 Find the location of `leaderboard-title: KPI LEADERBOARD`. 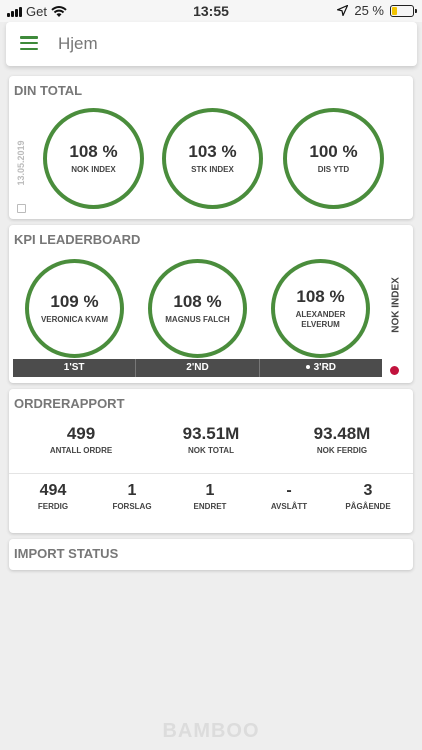

leaderboard-title: KPI LEADERBOARD is located at coordinates (77, 239).